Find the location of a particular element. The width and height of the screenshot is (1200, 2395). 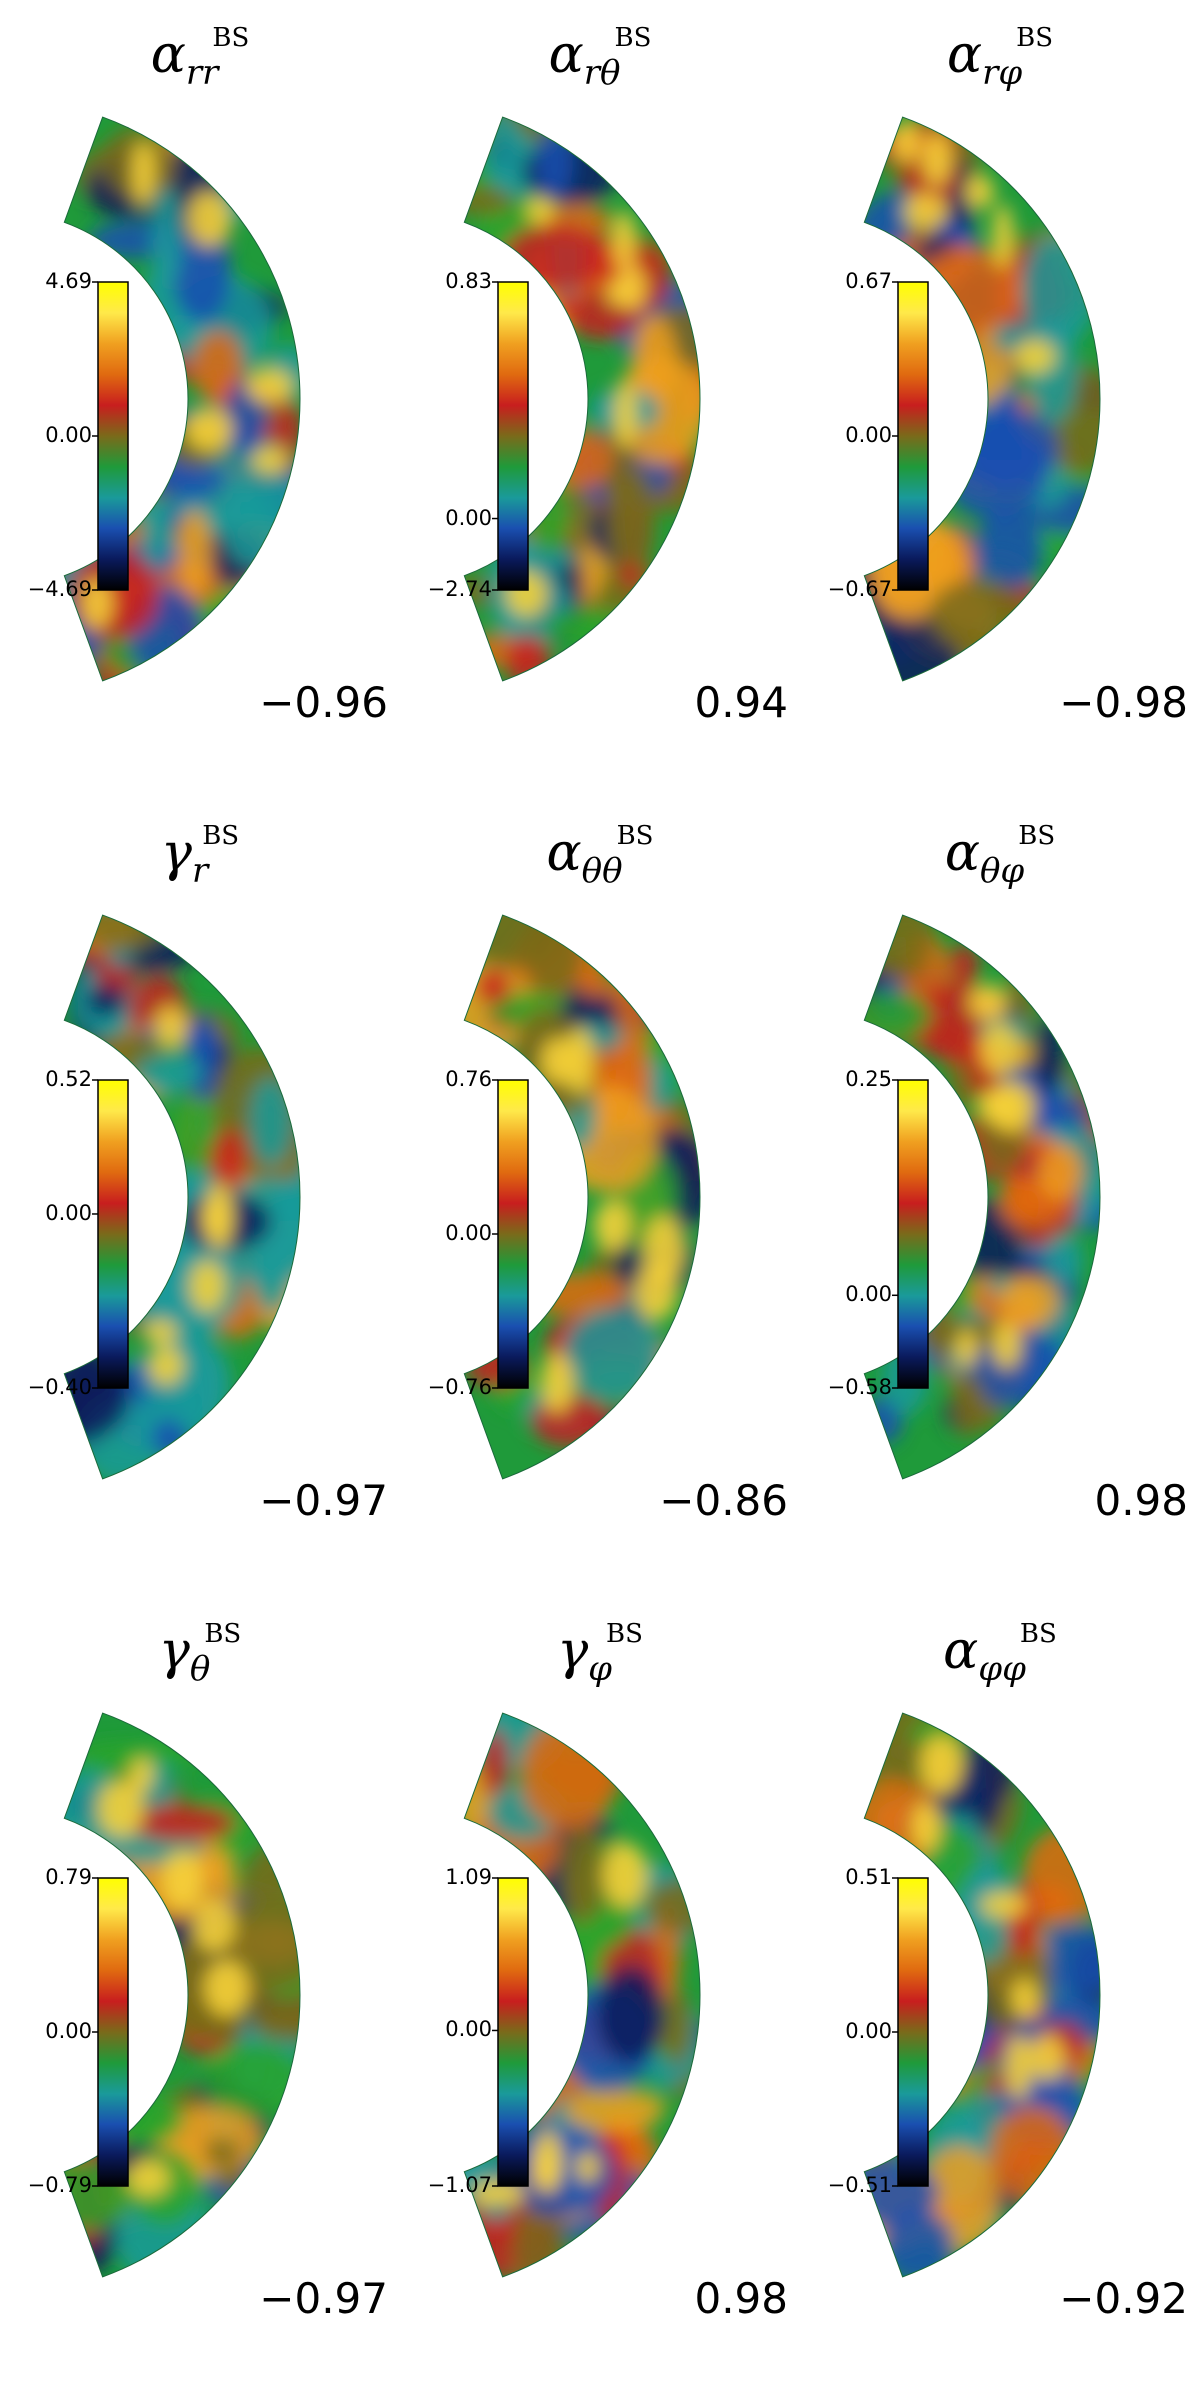

panel-title: αφφBS is located at coordinates (1000, 1651).